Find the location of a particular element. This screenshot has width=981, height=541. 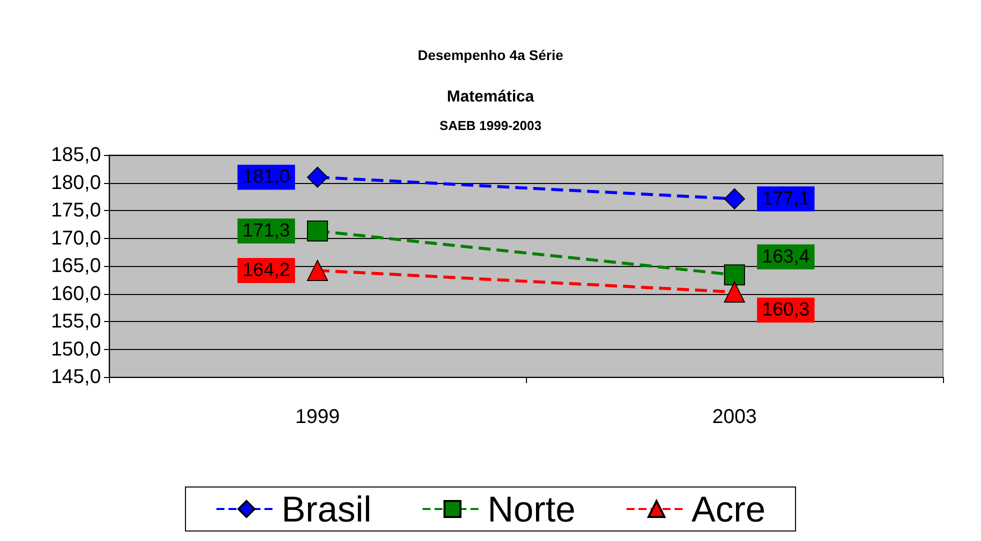

y-tick-label: 150,0 is located at coordinates (75, 349).